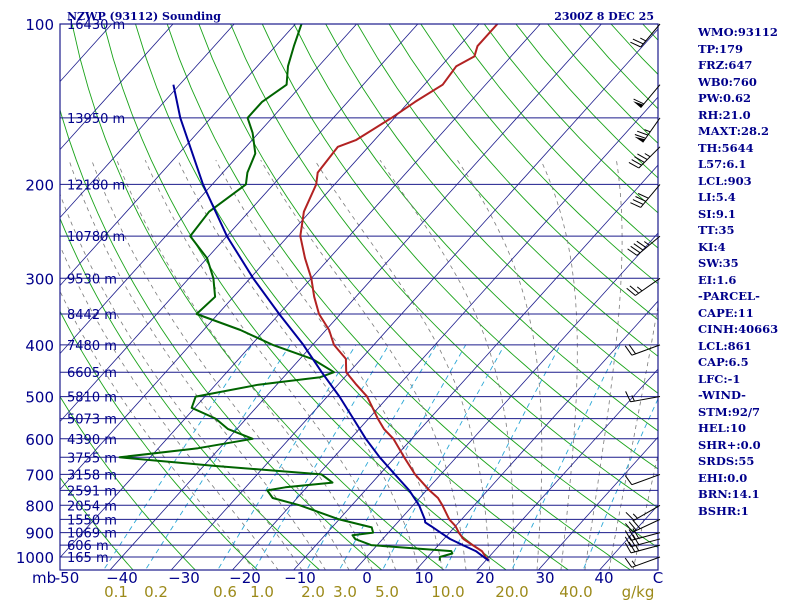 This screenshot has width=800, height=600. I want to click on sounding-index: TH:5644, so click(726, 147).